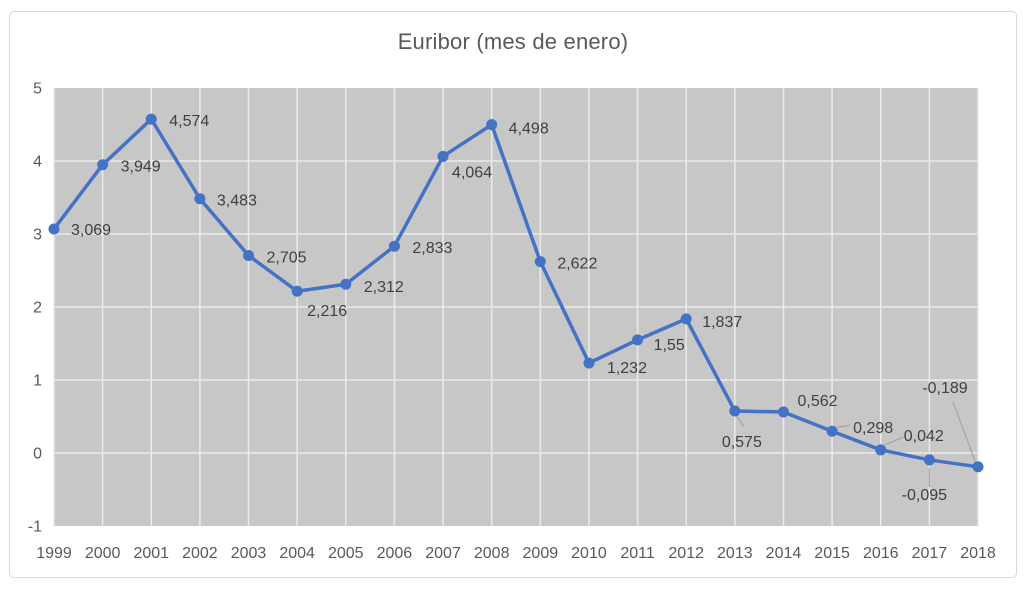  What do you see at coordinates (541, 553) in the screenshot?
I see `x-axis-tick-label: 2009` at bounding box center [541, 553].